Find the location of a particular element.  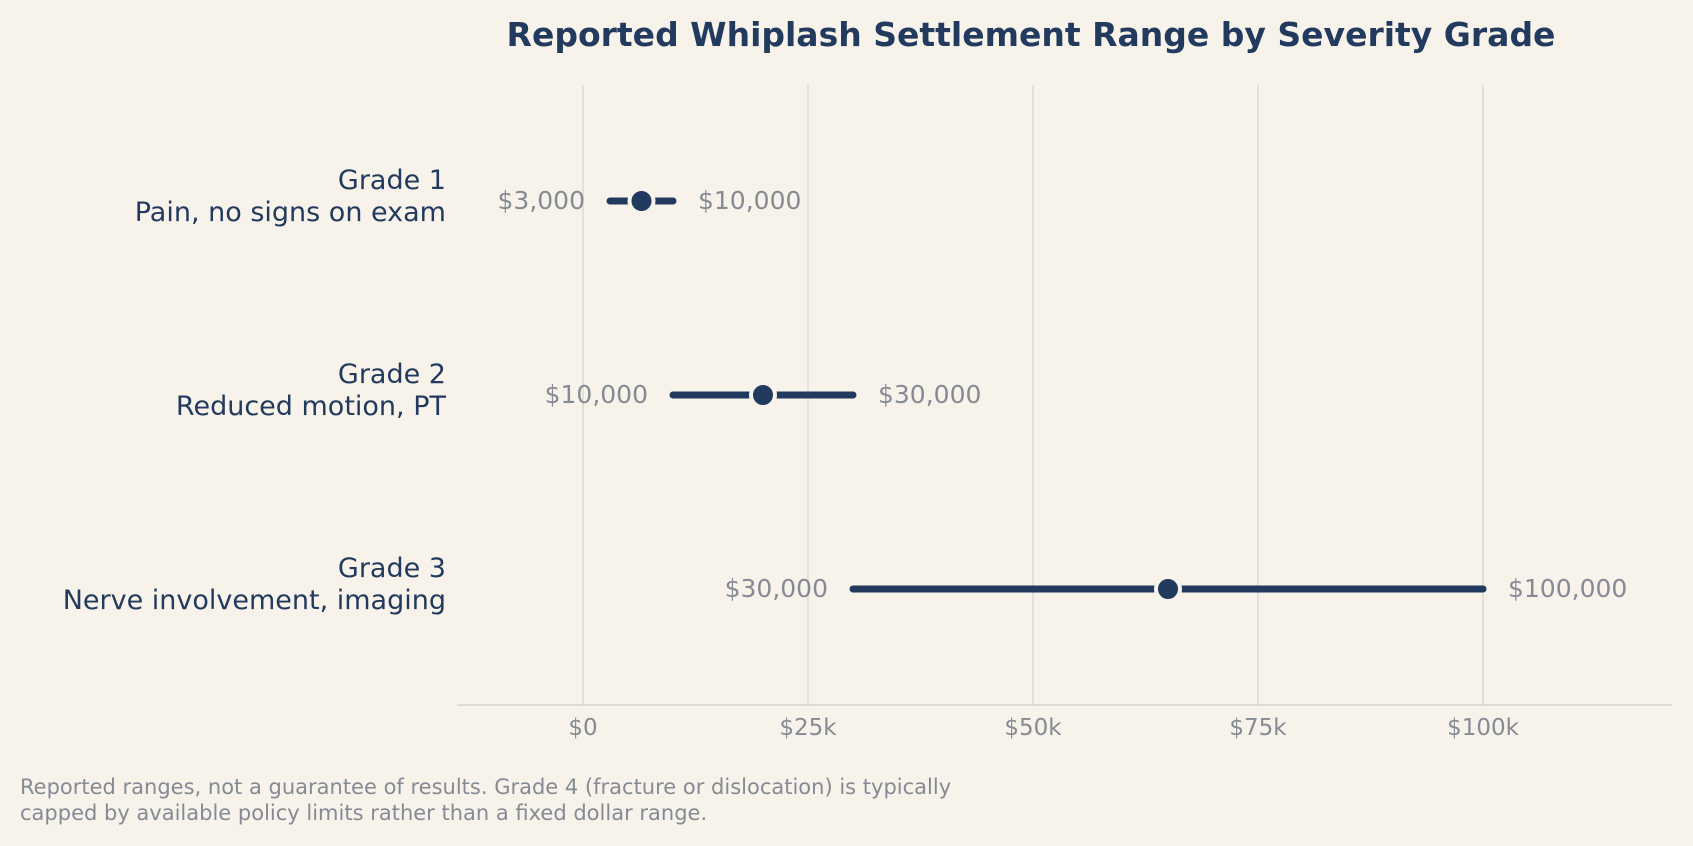

category-label: Grade 3 is located at coordinates (392, 568).